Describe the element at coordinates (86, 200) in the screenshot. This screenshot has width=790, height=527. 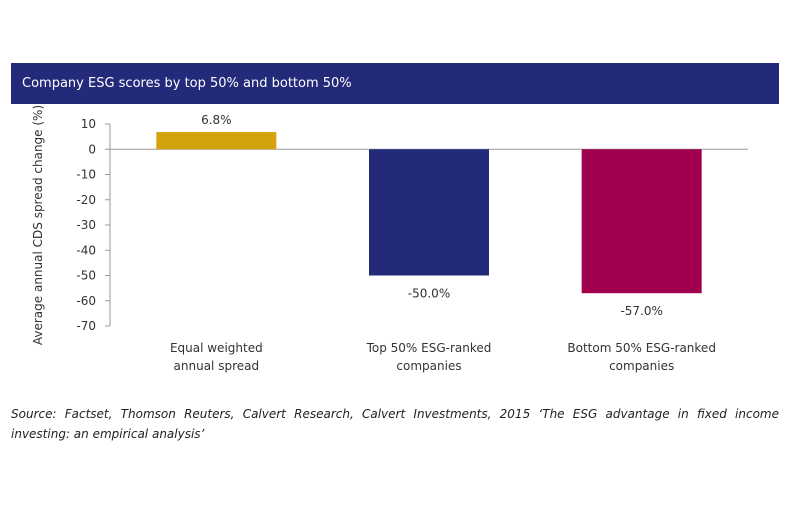
I see `y-tick-label: -20` at that location.